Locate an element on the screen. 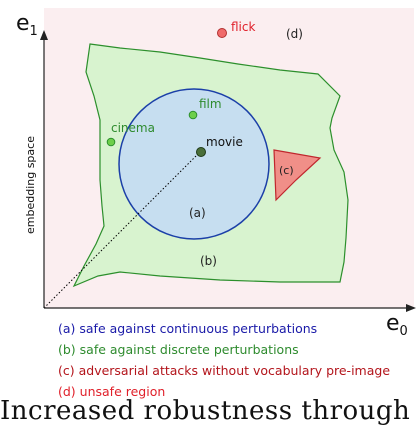 The width and height of the screenshot is (418, 432). cinema-point is located at coordinates (111, 142).